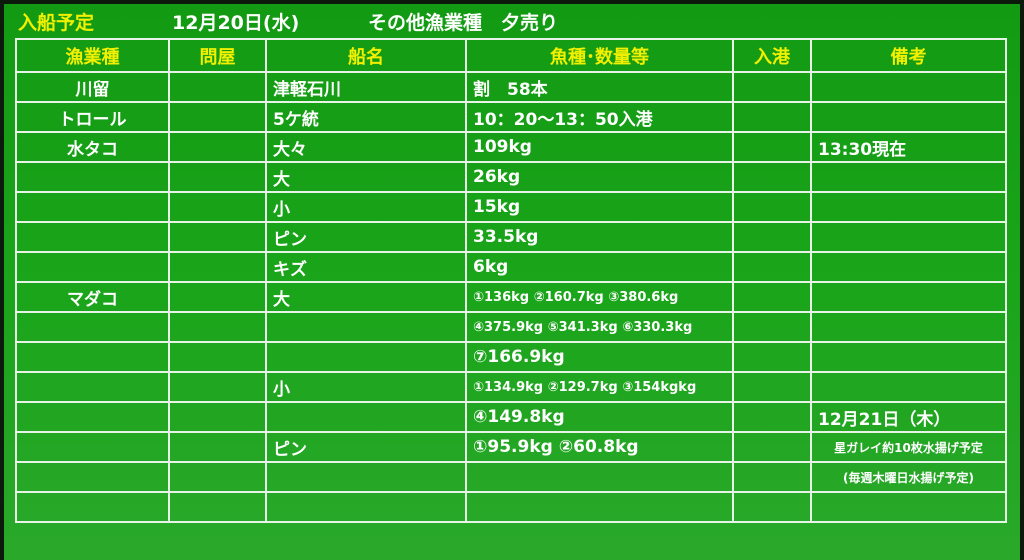 Image resolution: width=1024 pixels, height=560 pixels. Describe the element at coordinates (772, 55) in the screenshot. I see `column-header: 入港` at that location.